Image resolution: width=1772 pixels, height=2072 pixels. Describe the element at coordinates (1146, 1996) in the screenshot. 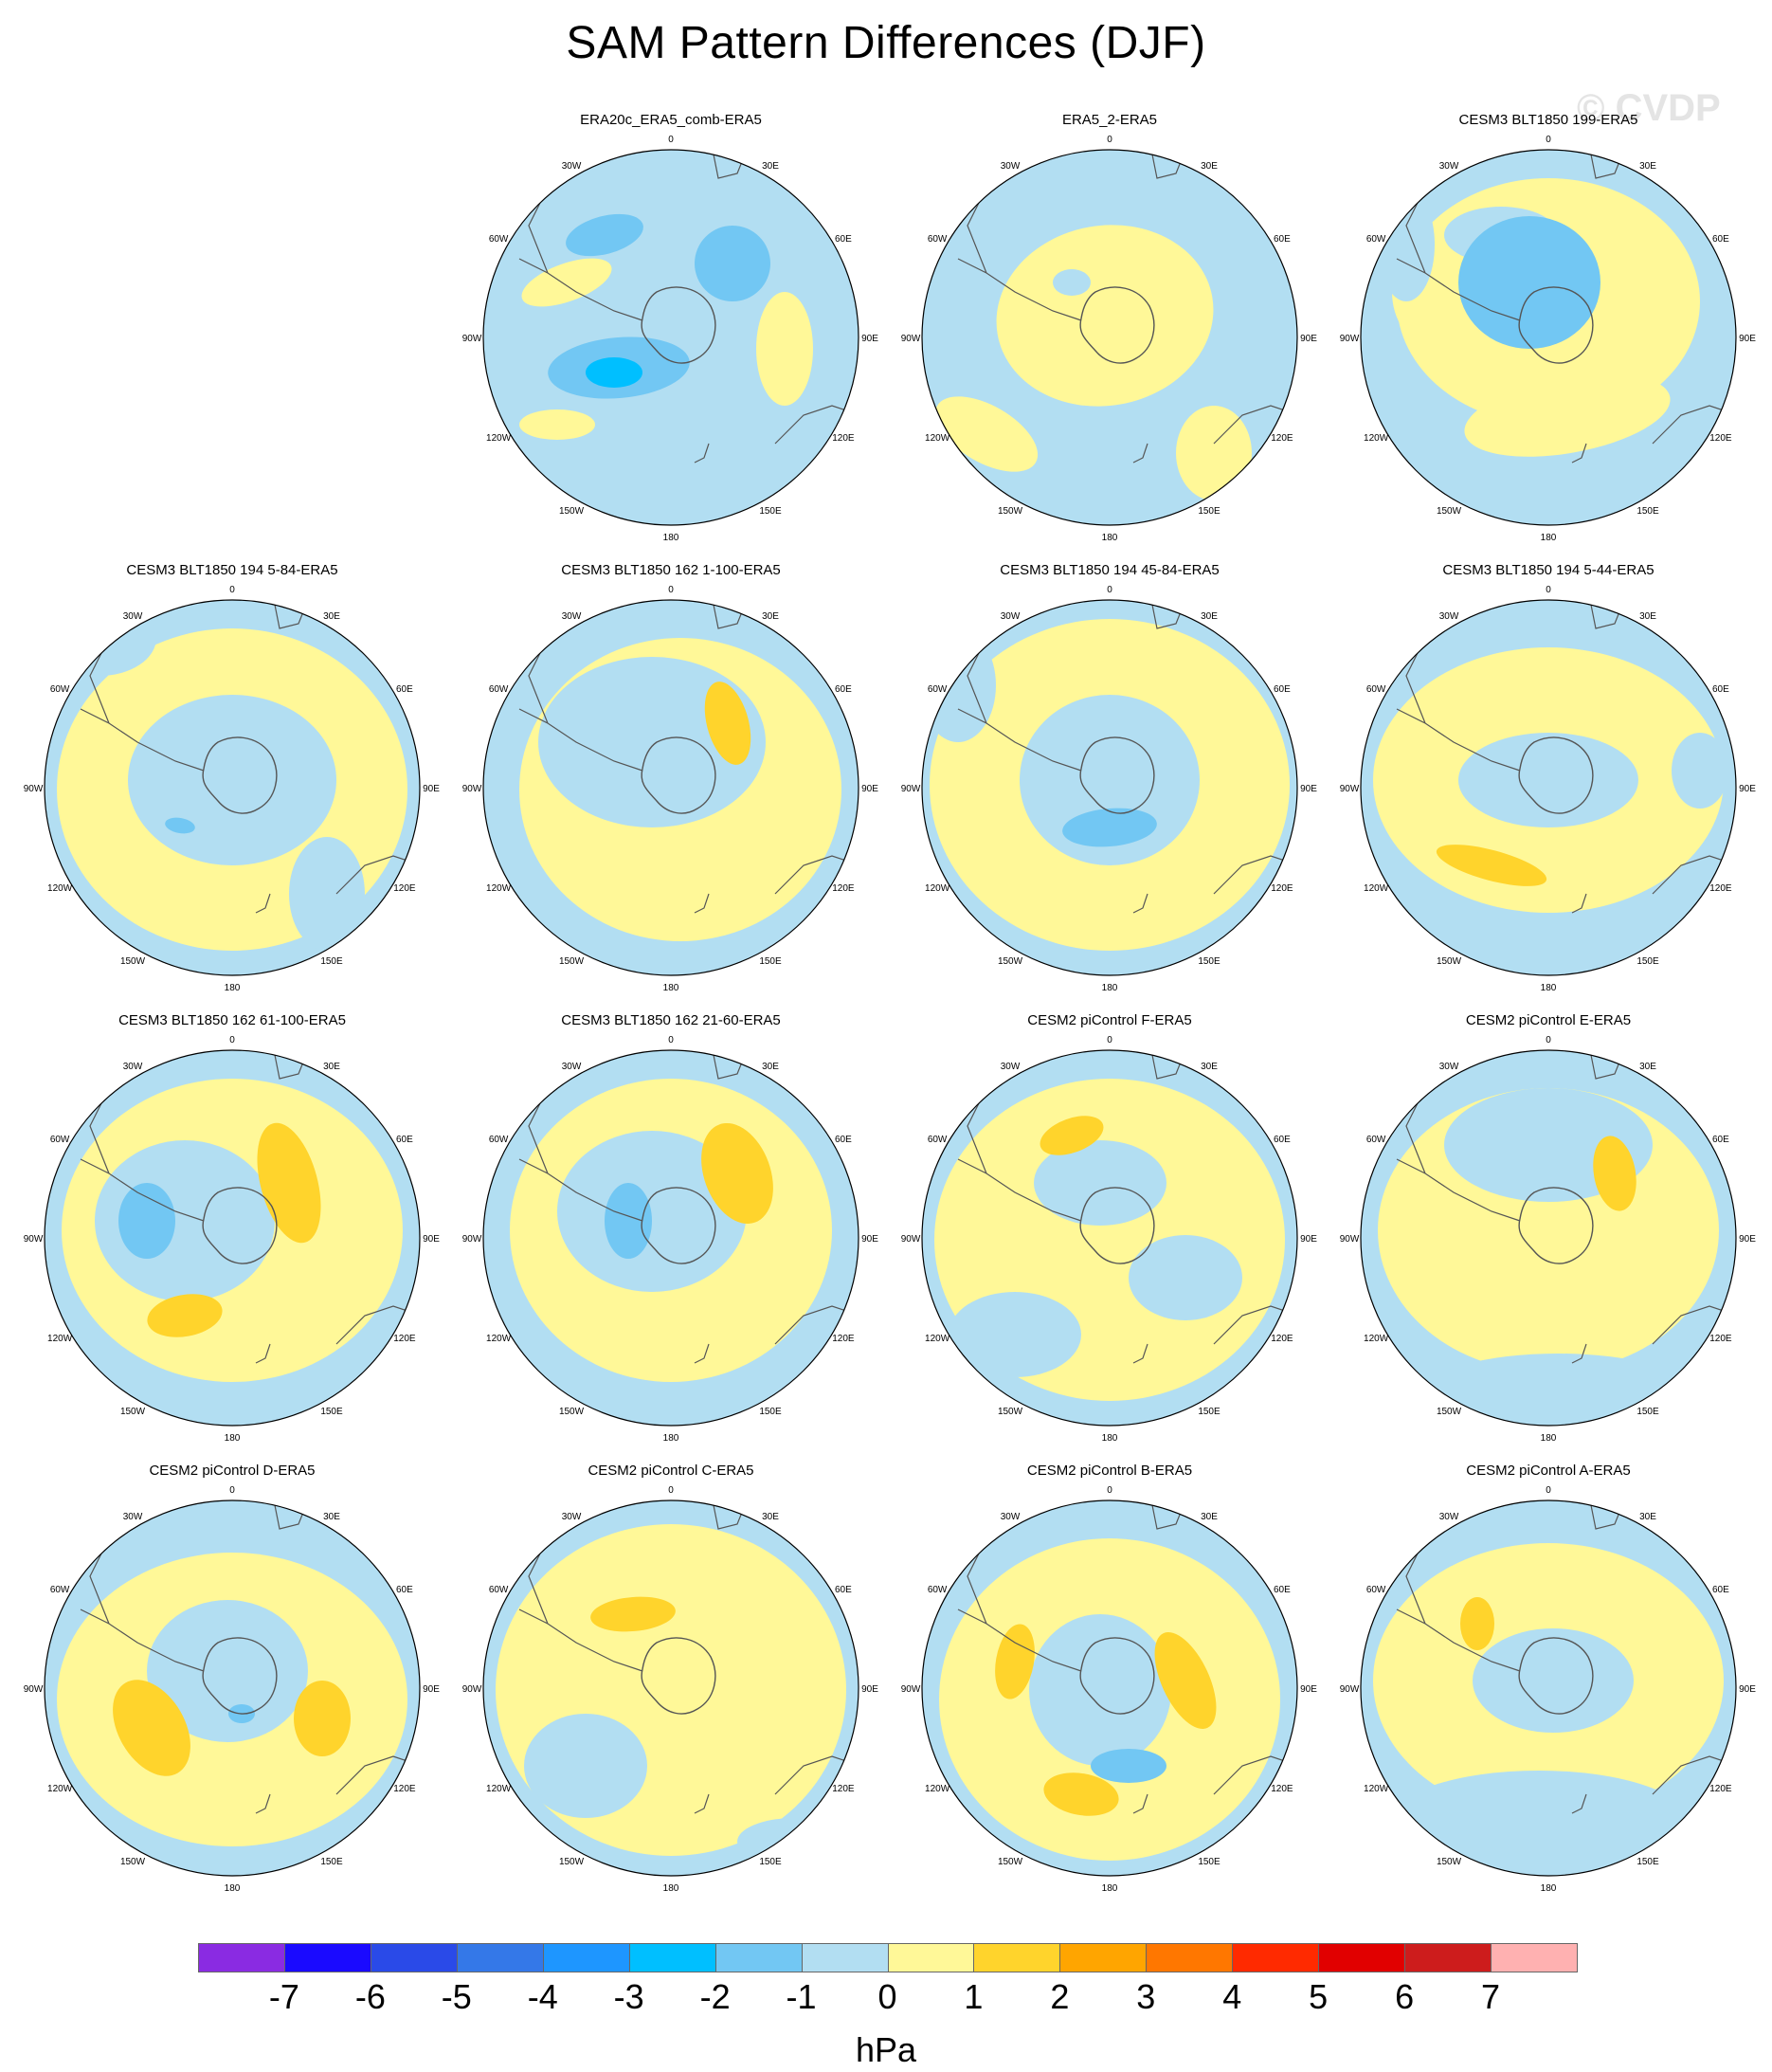

I see `colorbar-tick-label: 3` at that location.